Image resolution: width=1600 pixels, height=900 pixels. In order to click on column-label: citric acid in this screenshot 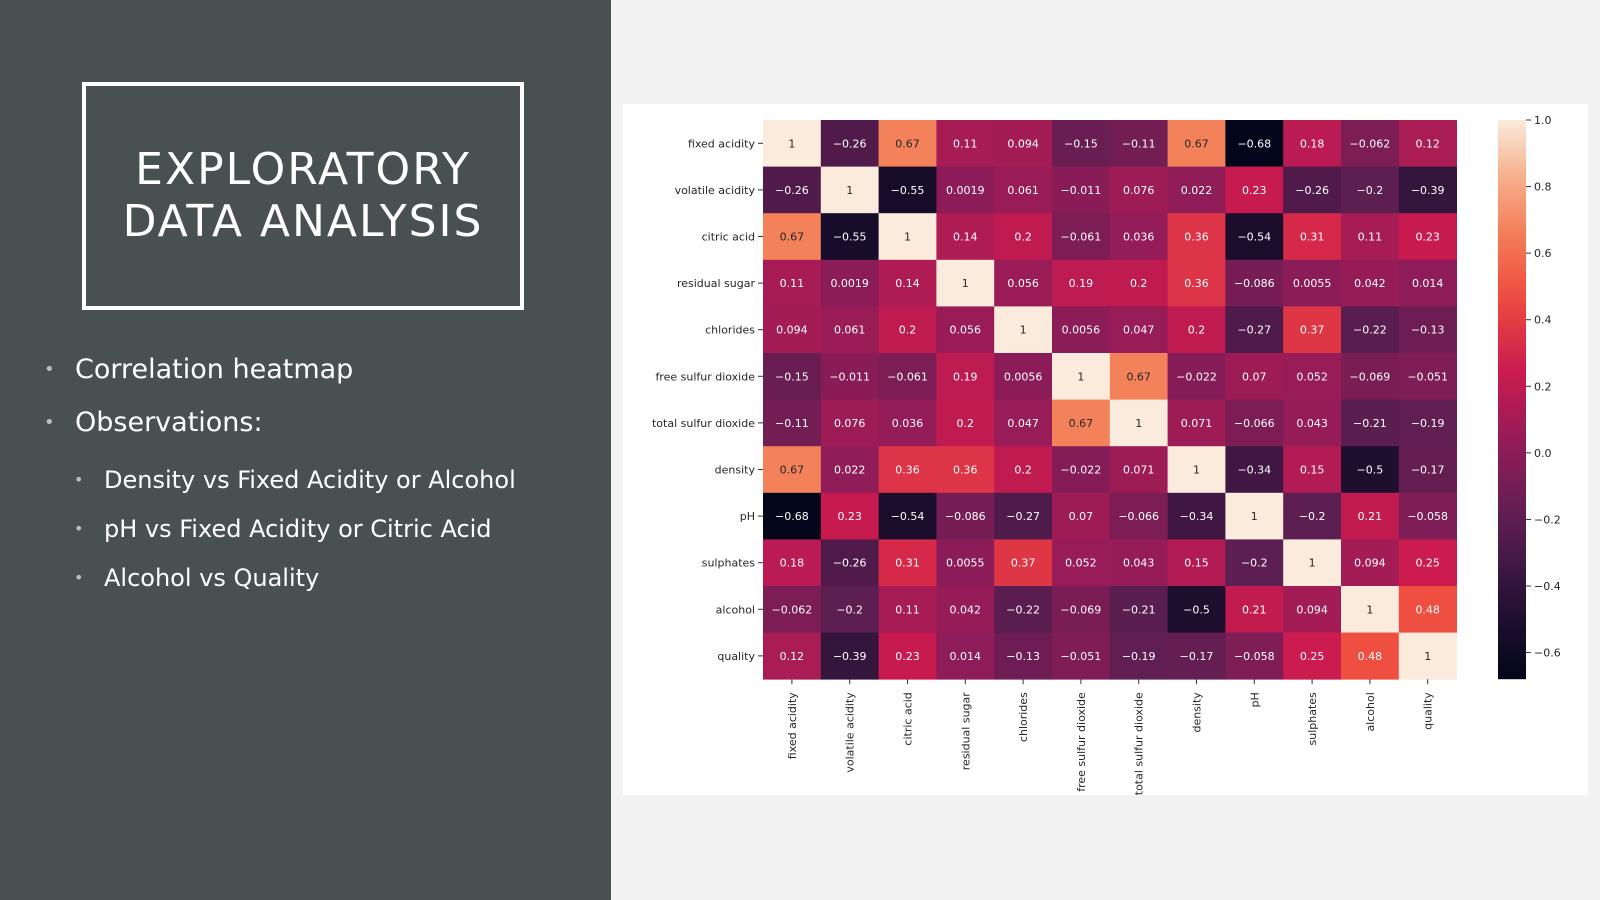, I will do `click(908, 718)`.